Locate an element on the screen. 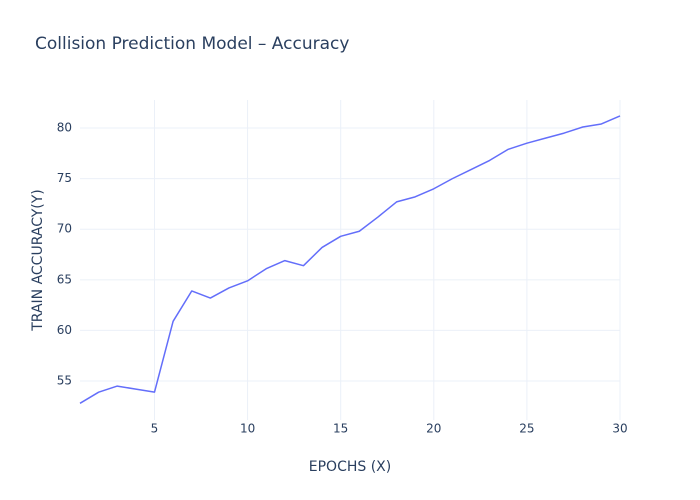 This screenshot has height=500, width=700. x-tick-label: 20 is located at coordinates (433, 429).